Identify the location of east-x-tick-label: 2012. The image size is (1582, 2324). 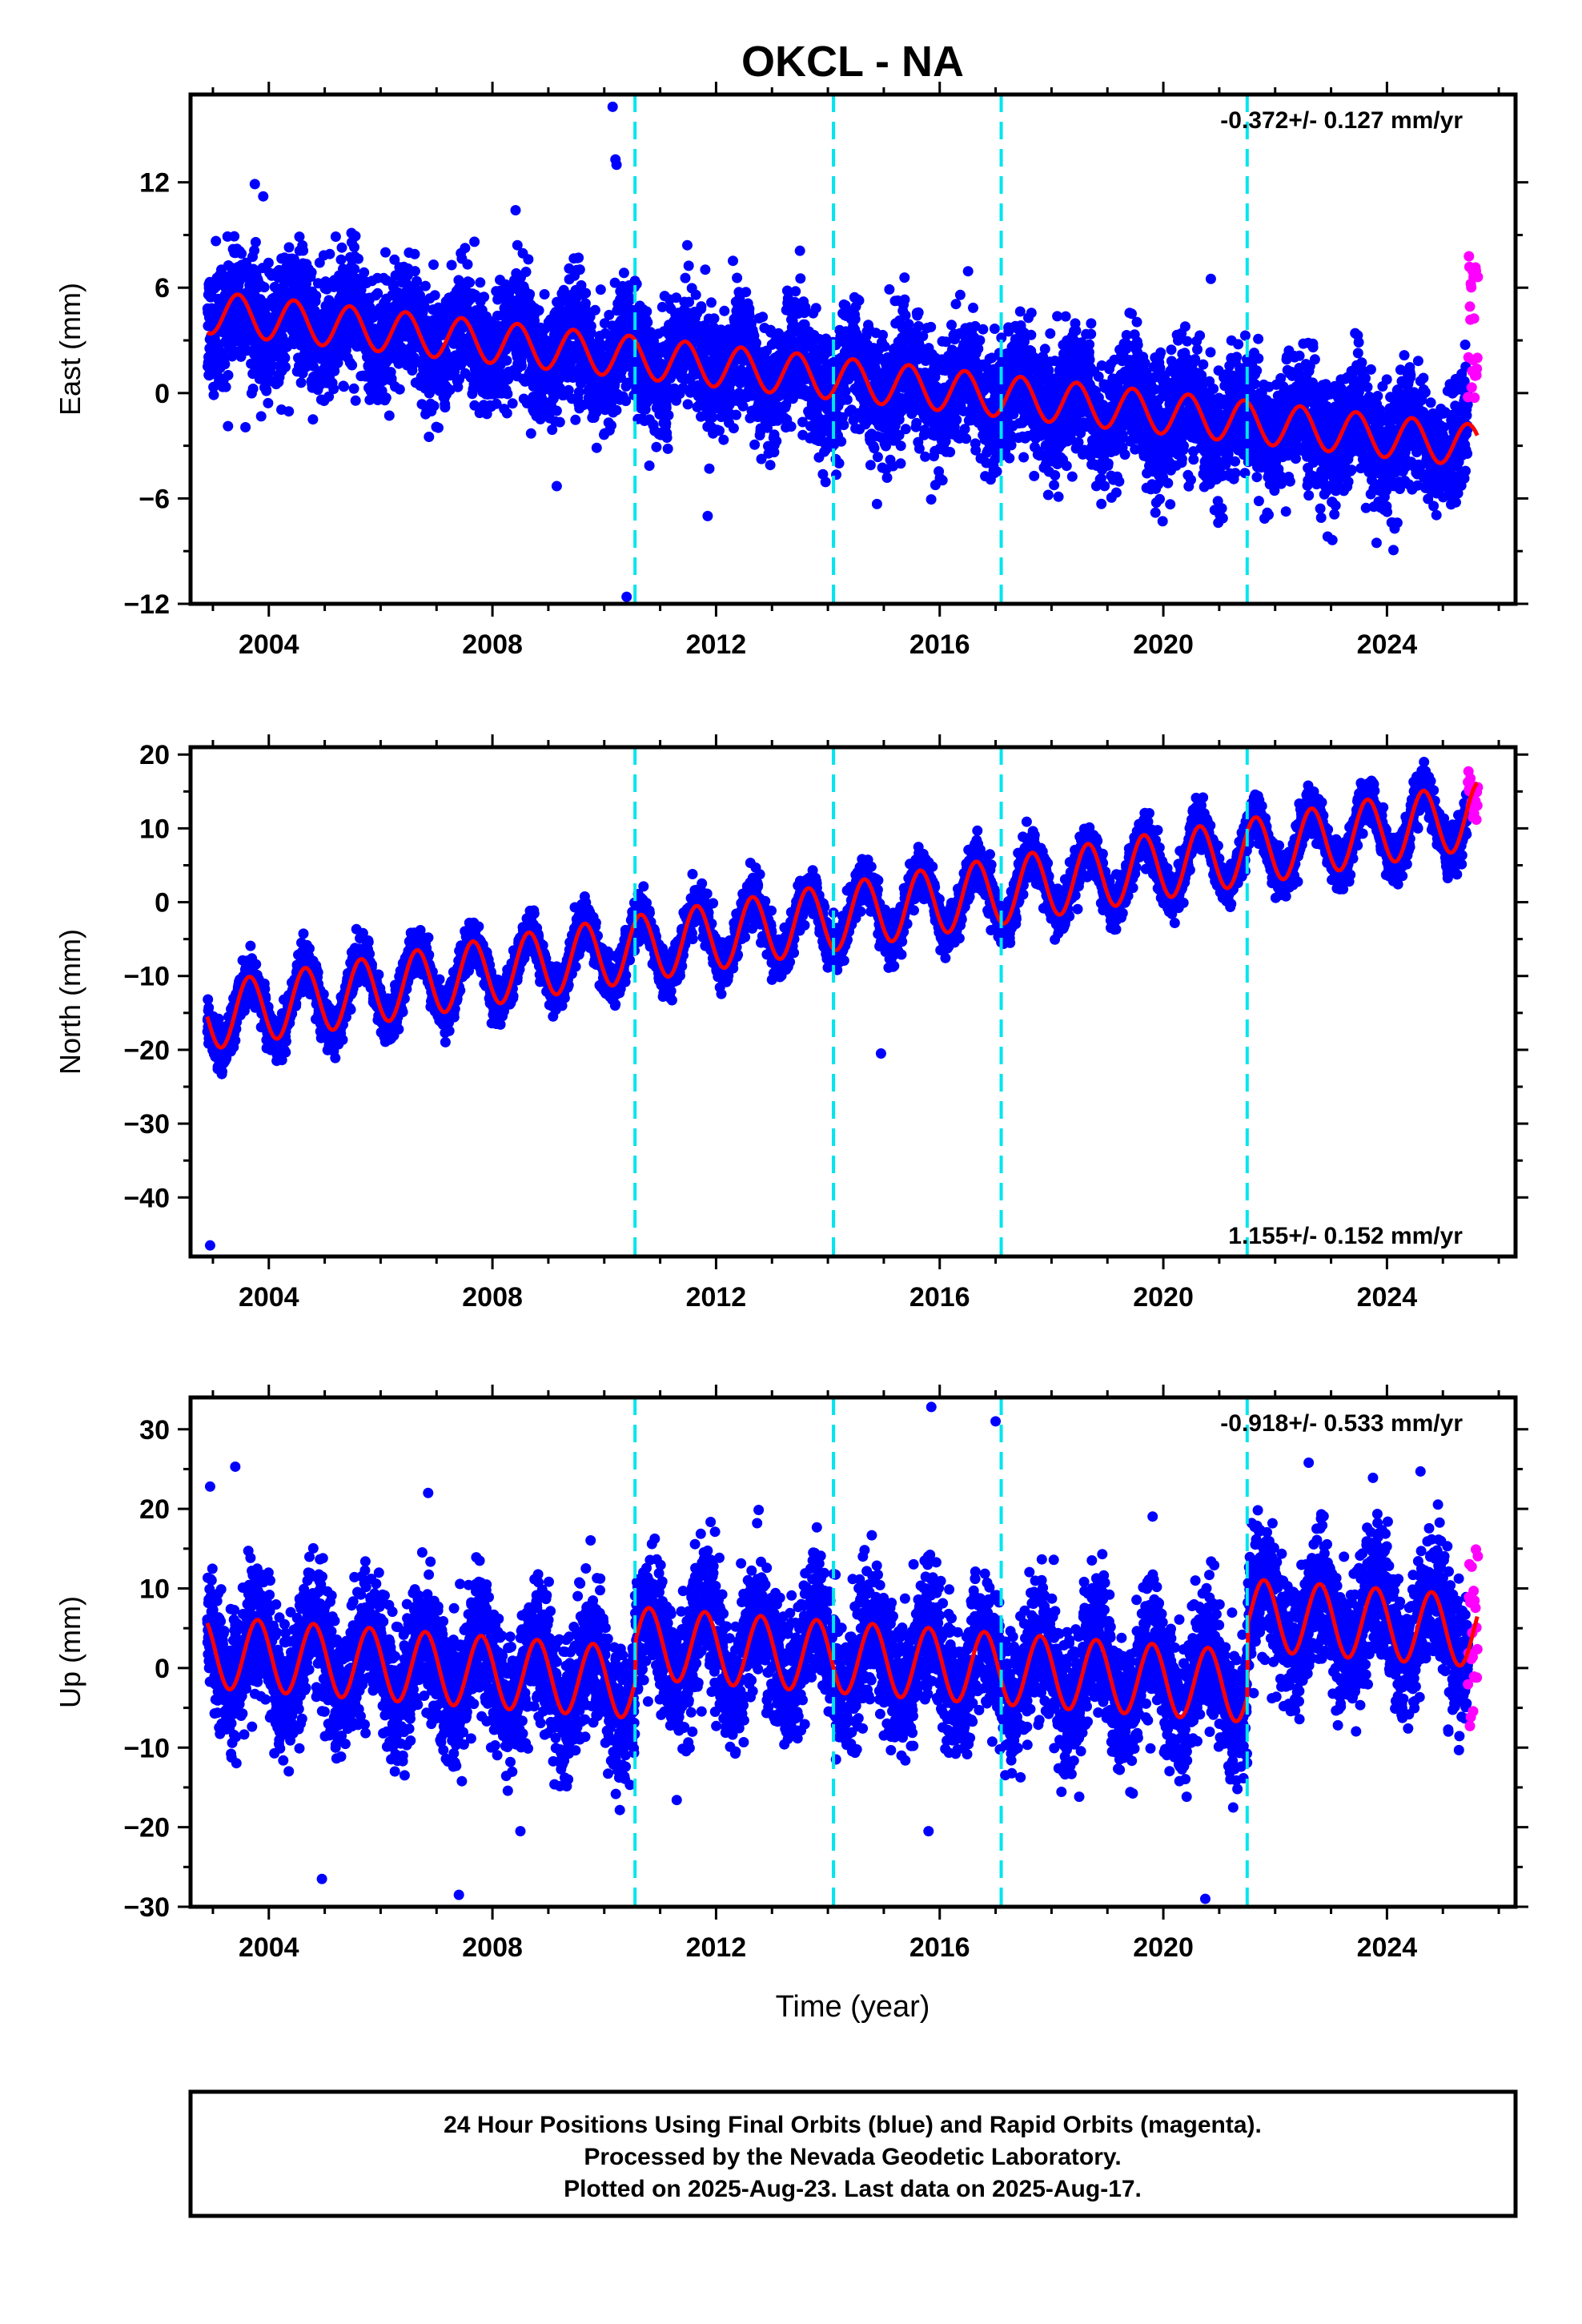
(716, 644).